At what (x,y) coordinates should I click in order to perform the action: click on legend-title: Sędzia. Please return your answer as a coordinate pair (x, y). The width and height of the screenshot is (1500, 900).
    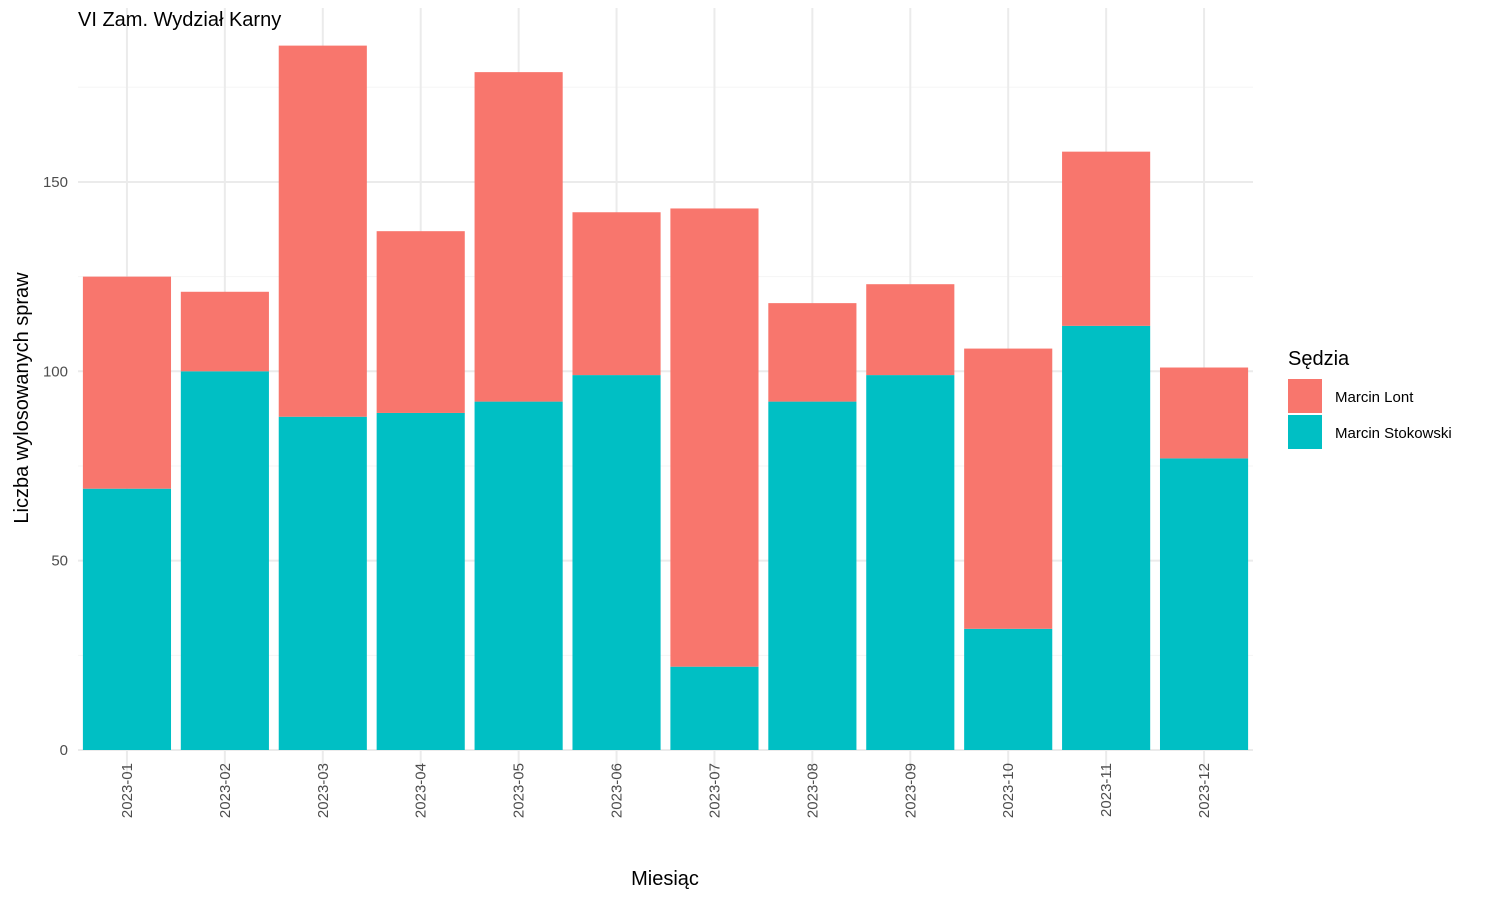
    Looking at the image, I should click on (1319, 359).